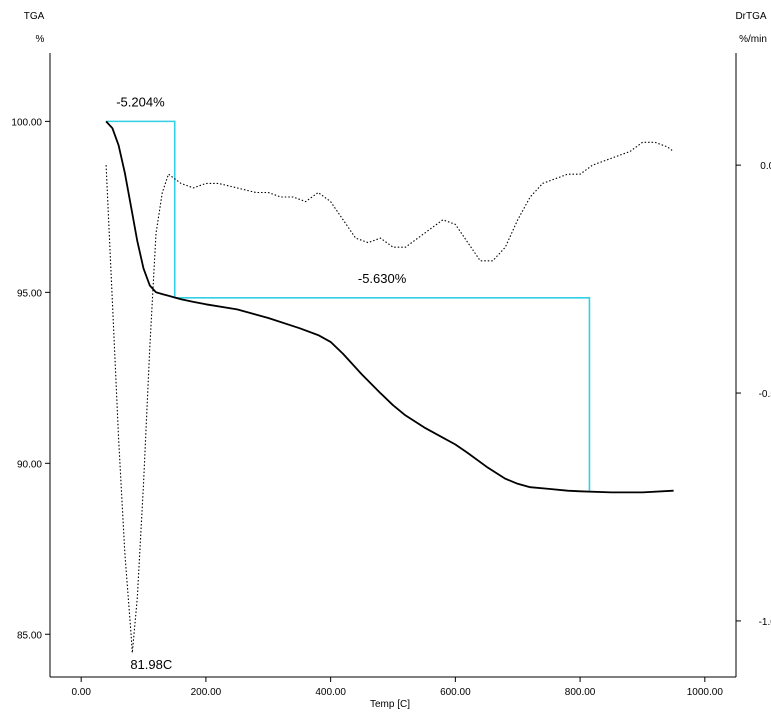 The width and height of the screenshot is (771, 715). What do you see at coordinates (29, 635) in the screenshot?
I see `left-y-tick-label: 85.00` at bounding box center [29, 635].